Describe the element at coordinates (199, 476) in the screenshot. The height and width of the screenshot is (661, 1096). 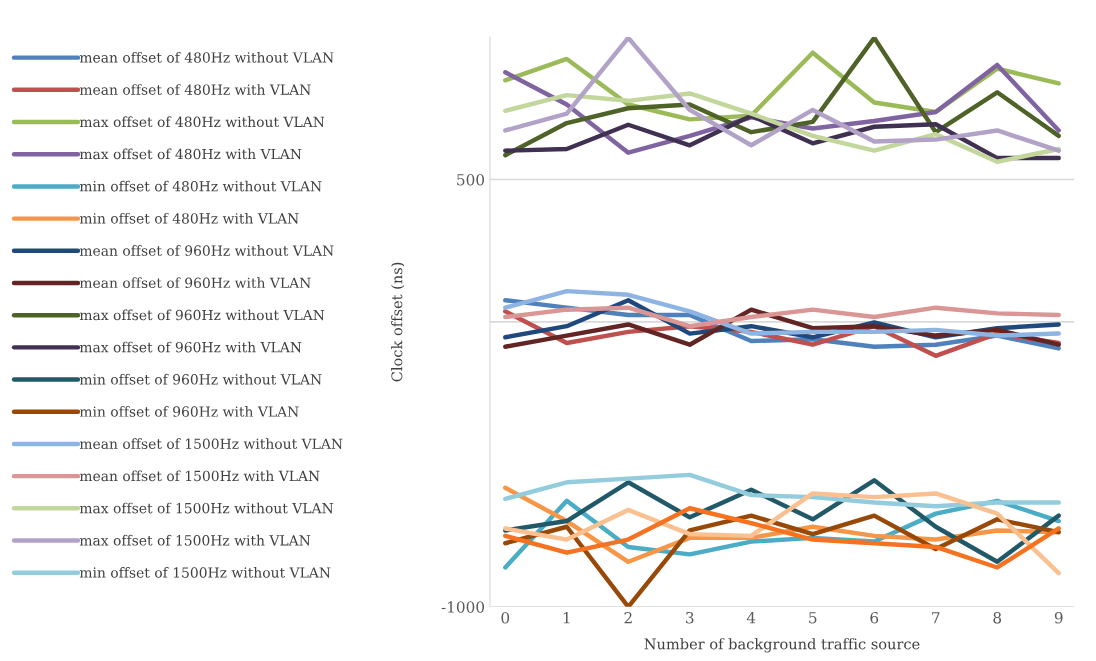
I see `legend-label: mean offset of 1500Hz with VLAN` at that location.